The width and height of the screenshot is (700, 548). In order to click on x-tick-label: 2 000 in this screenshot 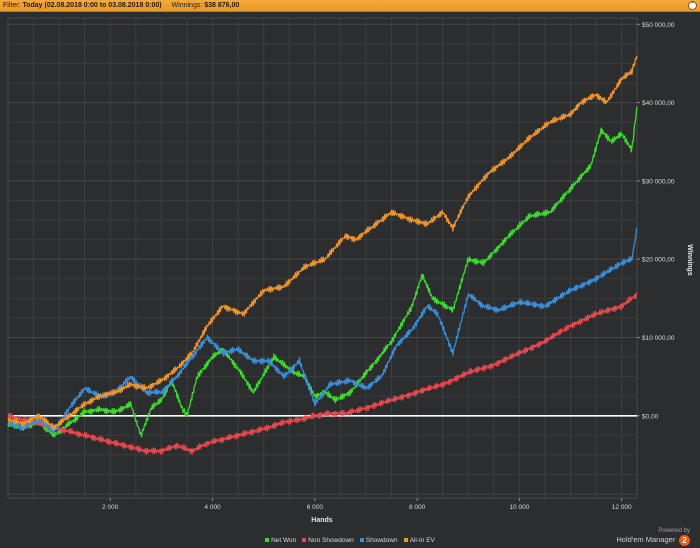, I will do `click(110, 507)`.